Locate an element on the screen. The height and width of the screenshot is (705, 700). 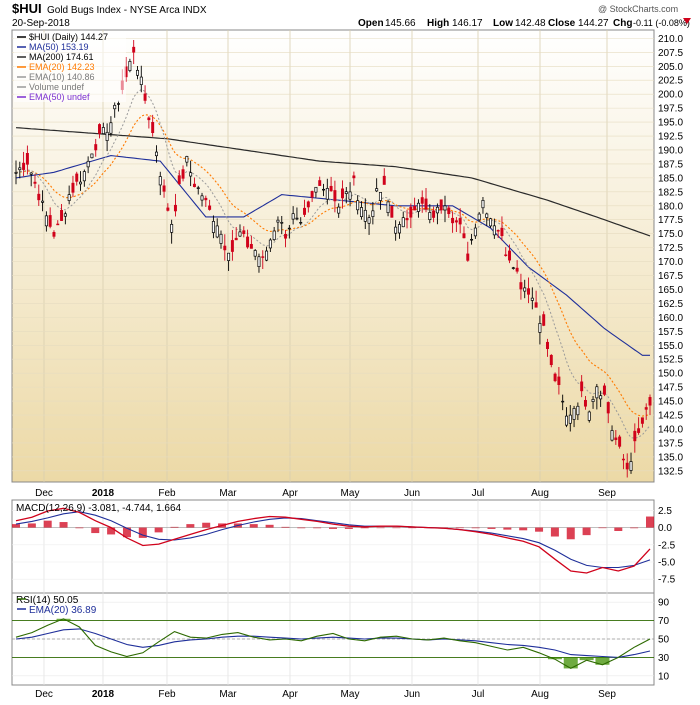
x-tick-label: Mar is located at coordinates (228, 694).